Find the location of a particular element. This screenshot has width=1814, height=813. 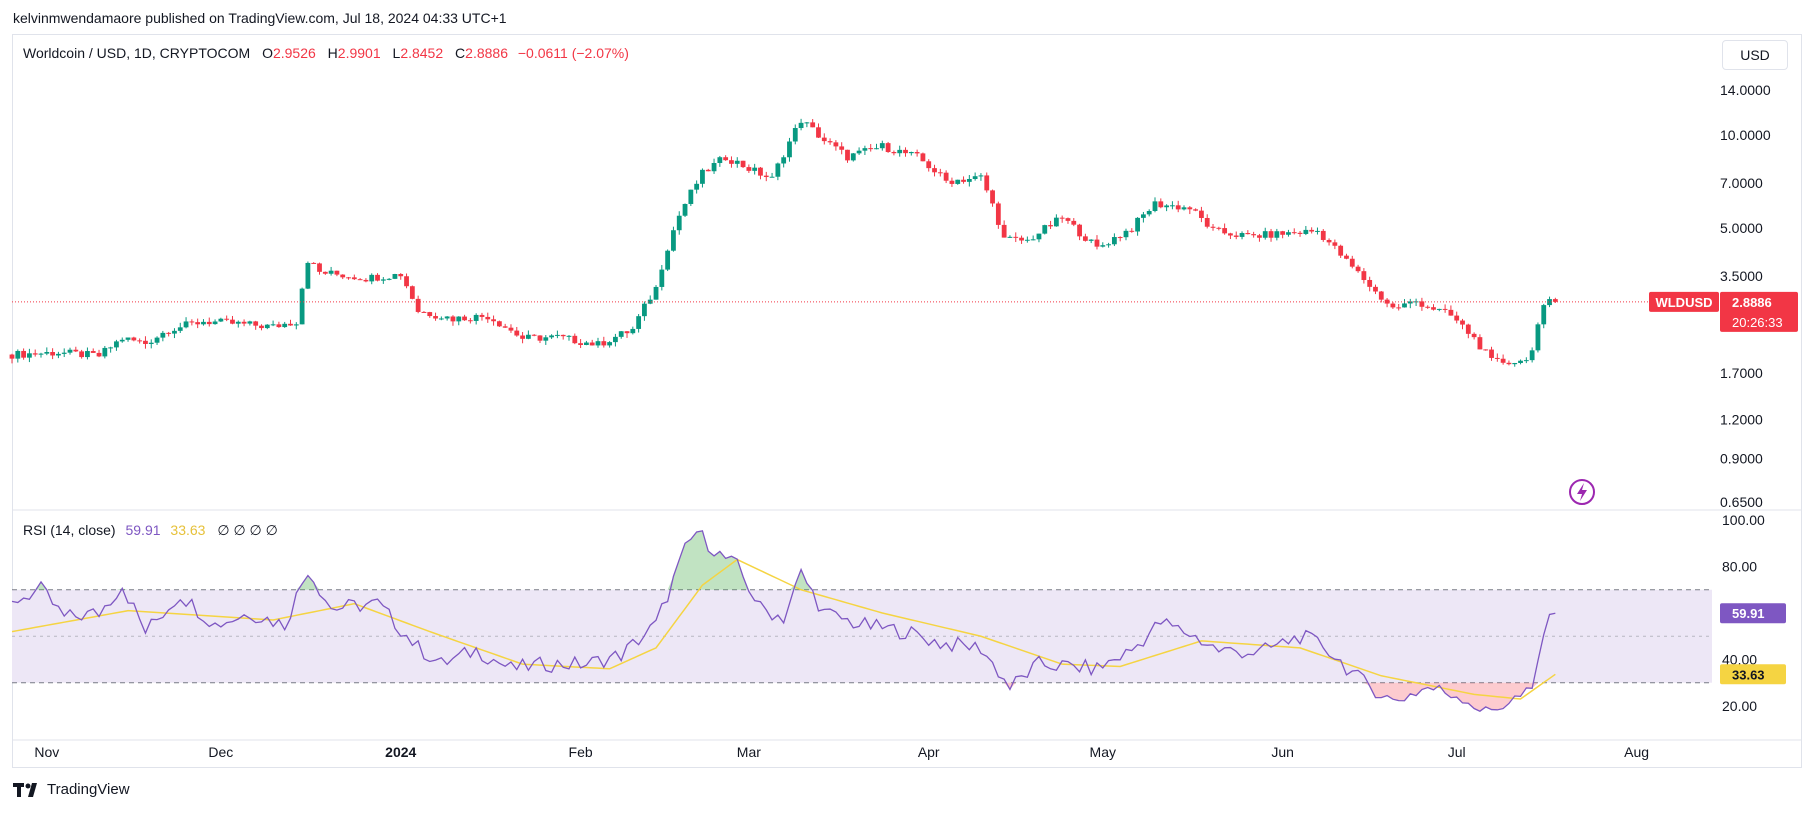

price-tick-label: 5.0000 is located at coordinates (1741, 228).